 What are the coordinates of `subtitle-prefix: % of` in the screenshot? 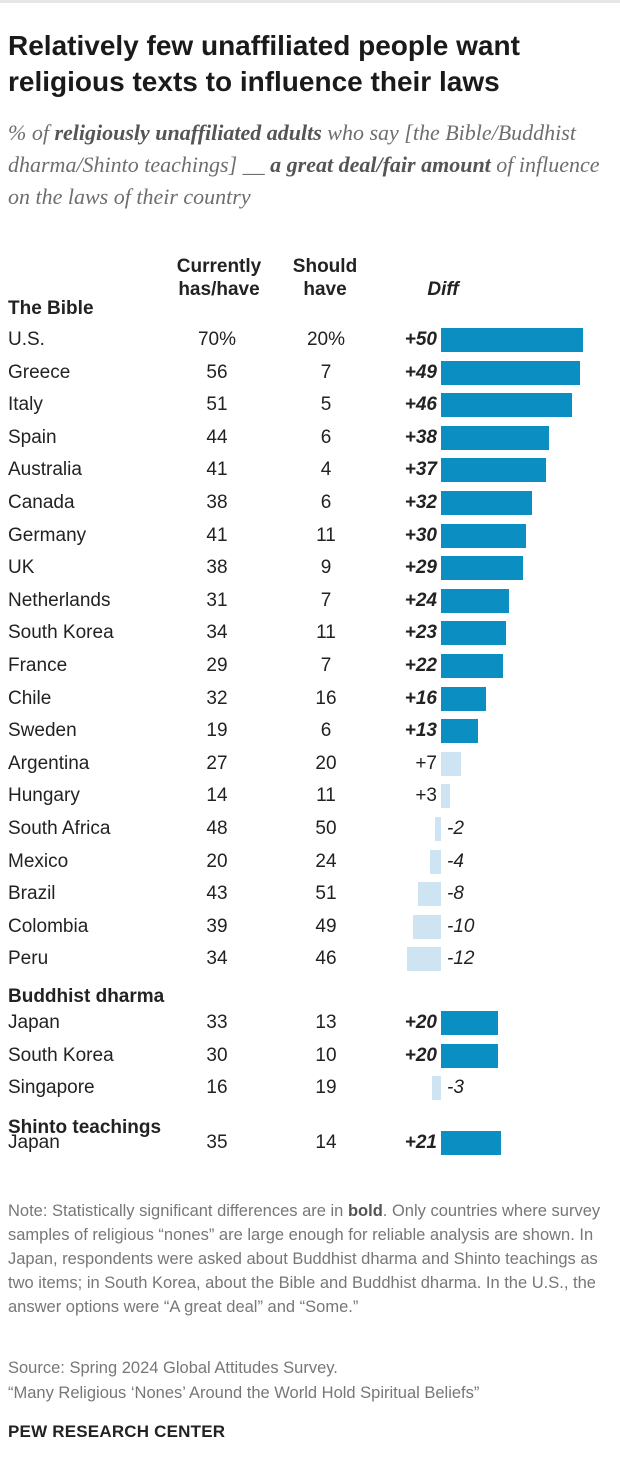 It's located at (31, 132).